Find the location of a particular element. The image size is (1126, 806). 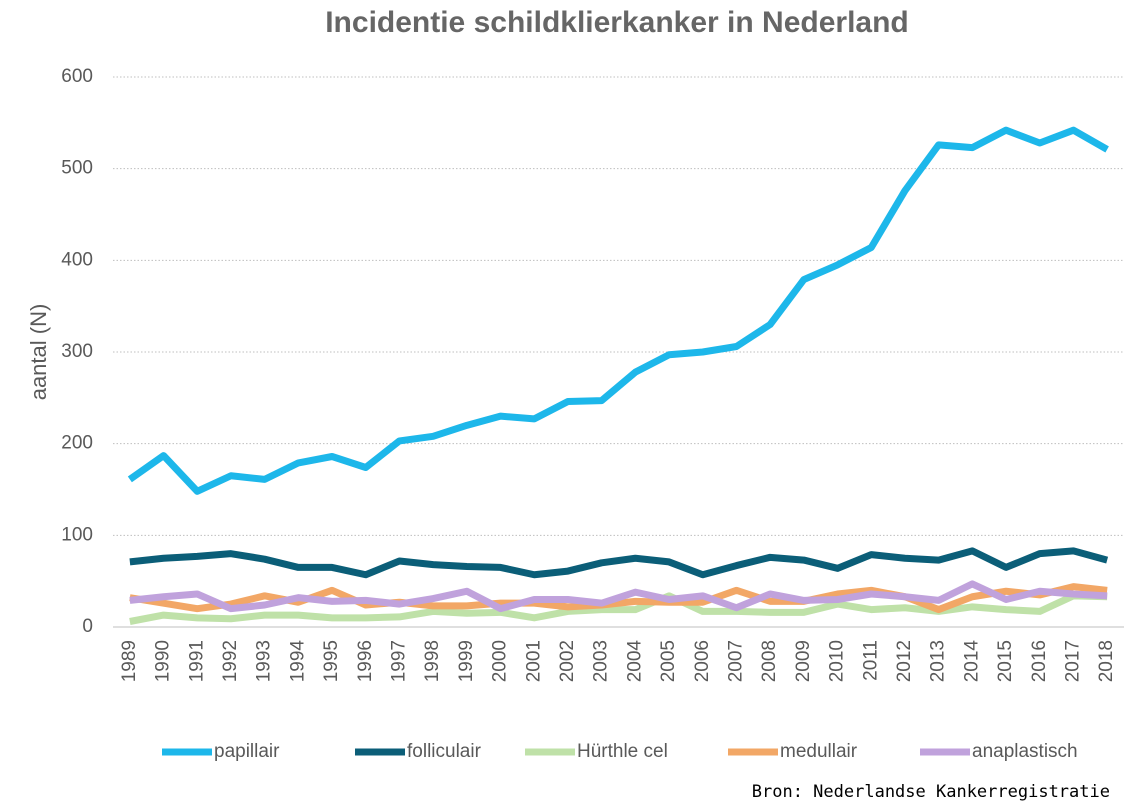

x-tick-label: 2016 is located at coordinates (1039, 661).